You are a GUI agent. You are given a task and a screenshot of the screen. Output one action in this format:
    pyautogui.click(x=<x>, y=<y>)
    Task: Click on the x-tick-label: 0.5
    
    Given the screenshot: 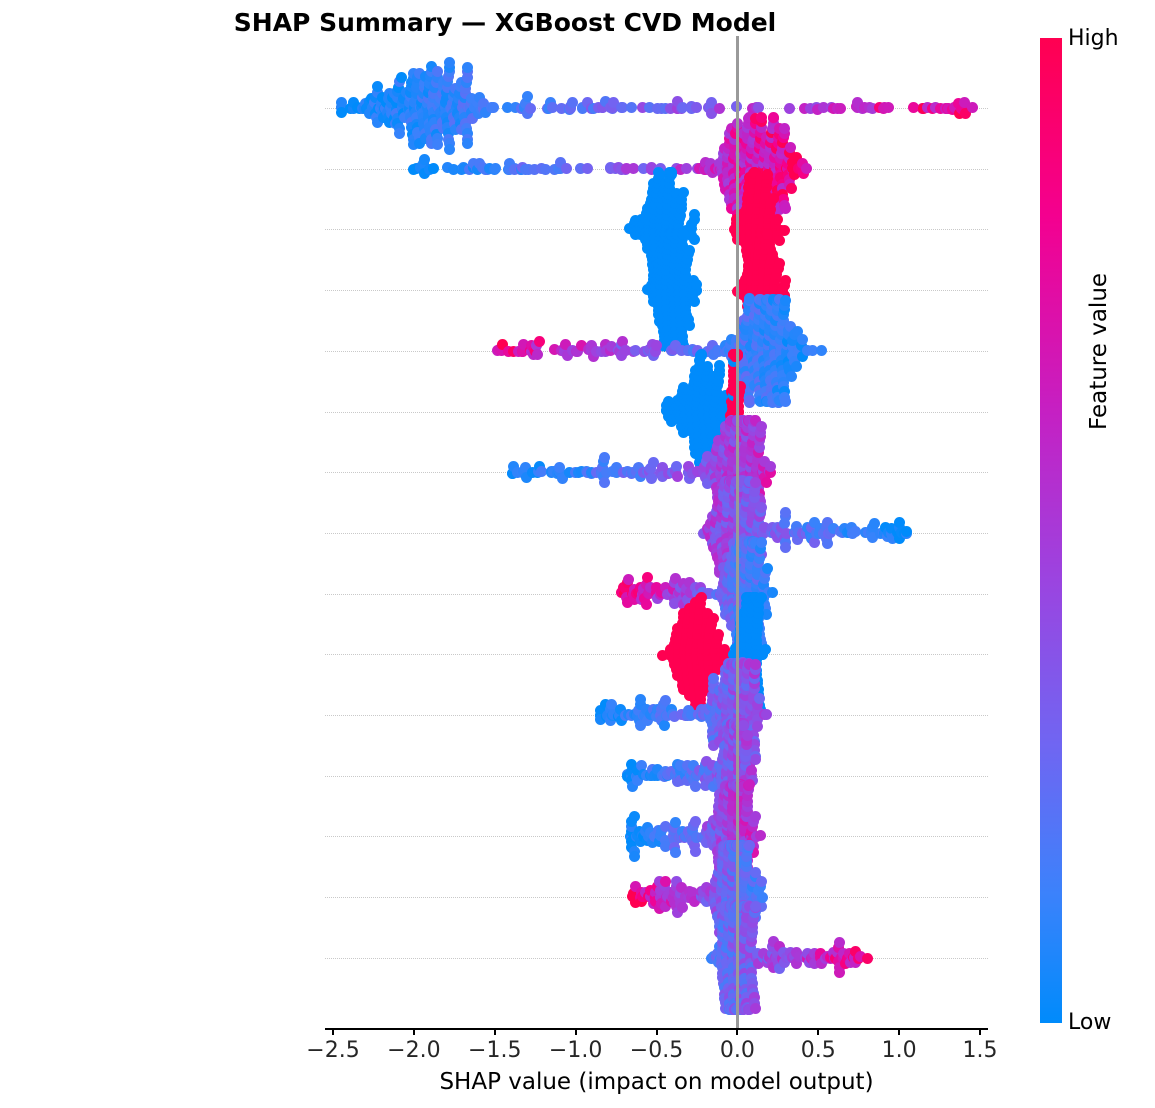 What is the action you would take?
    pyautogui.click(x=818, y=1050)
    